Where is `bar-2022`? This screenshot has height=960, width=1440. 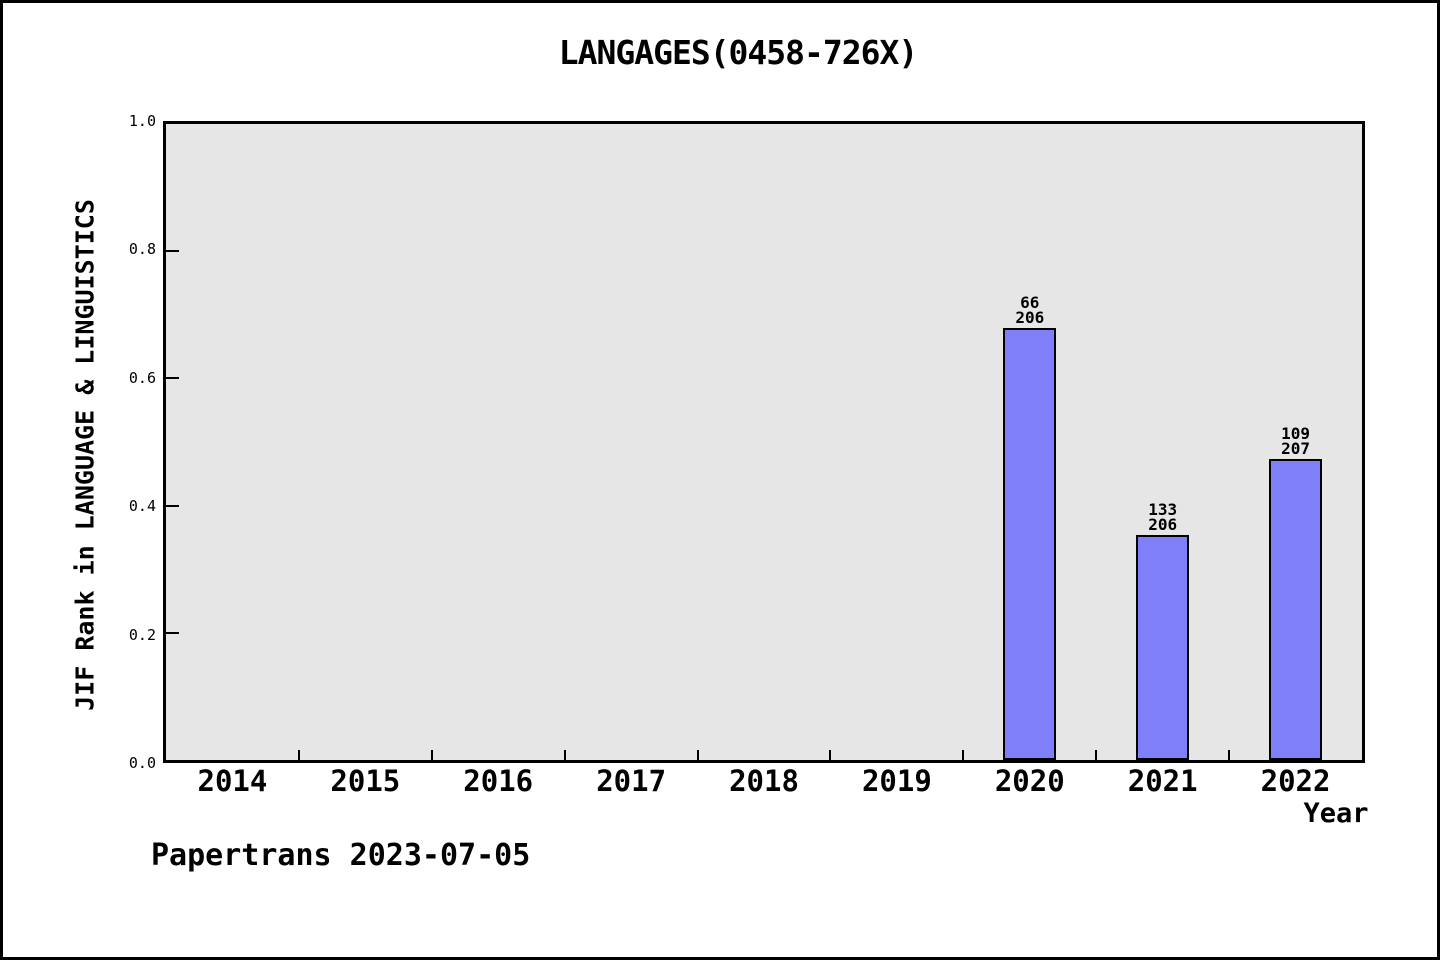 bar-2022 is located at coordinates (1296, 609).